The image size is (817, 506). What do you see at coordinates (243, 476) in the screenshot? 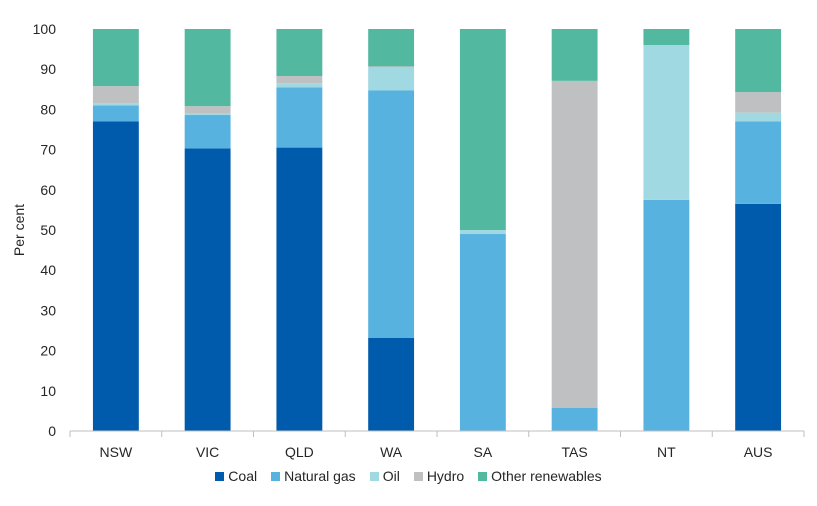
I see `legend-label: Coal` at bounding box center [243, 476].